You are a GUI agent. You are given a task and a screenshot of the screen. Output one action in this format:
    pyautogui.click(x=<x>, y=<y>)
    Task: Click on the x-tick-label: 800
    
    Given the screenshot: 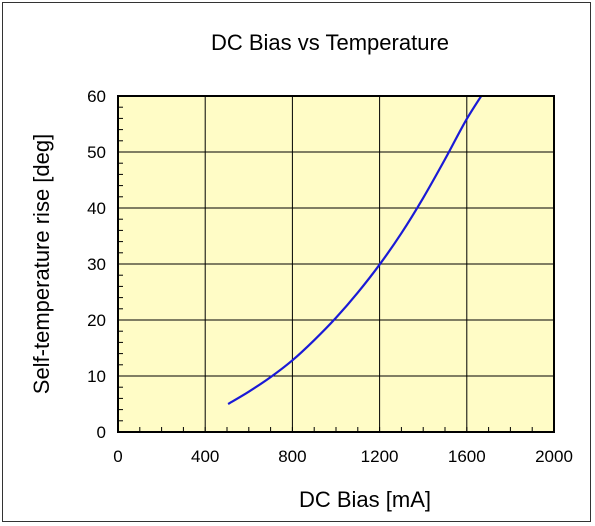 What is the action you would take?
    pyautogui.click(x=292, y=456)
    